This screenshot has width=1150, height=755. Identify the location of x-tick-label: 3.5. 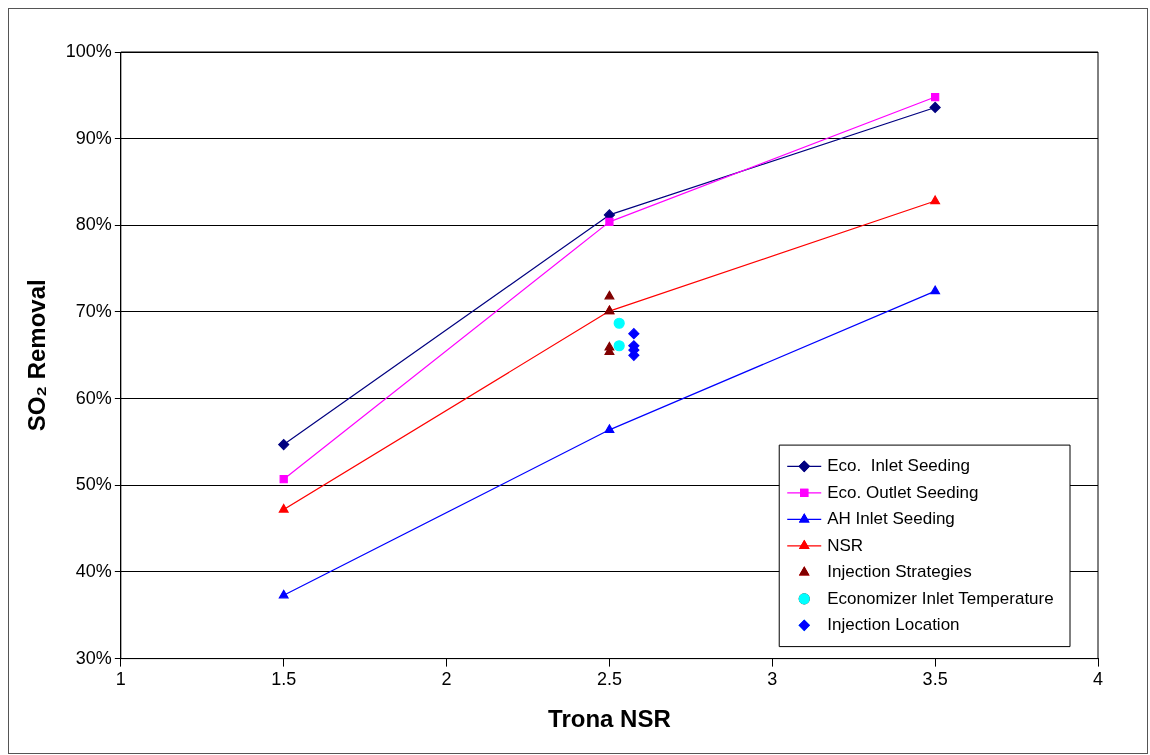
(935, 679).